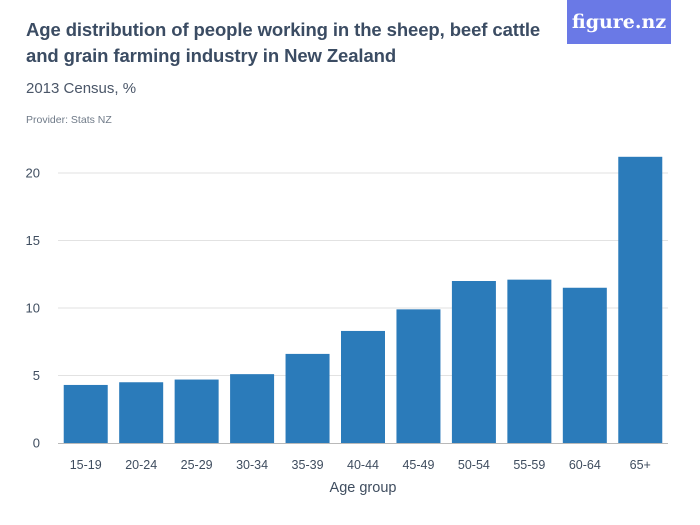 Image resolution: width=700 pixels, height=525 pixels. What do you see at coordinates (81, 88) in the screenshot?
I see `chart-subtitle: 2013 Census, %` at bounding box center [81, 88].